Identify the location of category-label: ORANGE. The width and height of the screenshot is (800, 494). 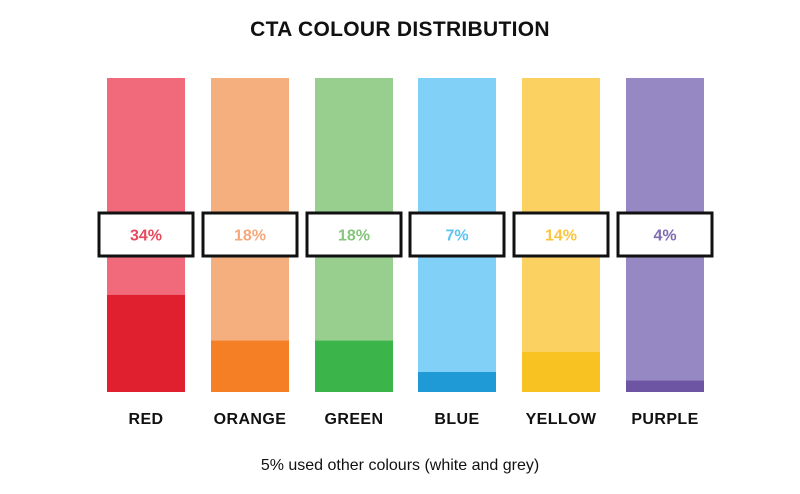
(250, 419).